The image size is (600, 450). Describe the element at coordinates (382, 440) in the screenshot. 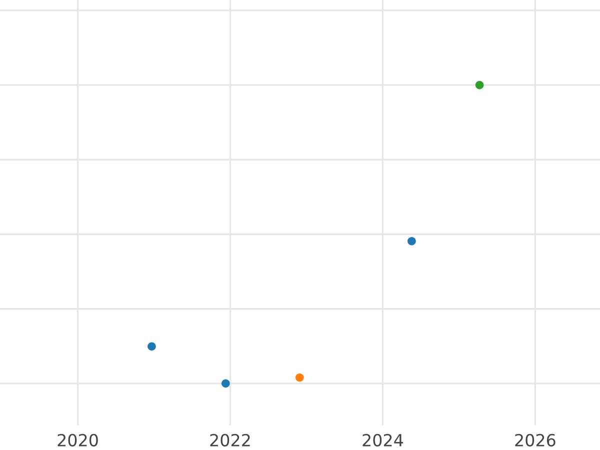

I see `x-tick-label: 2024` at that location.